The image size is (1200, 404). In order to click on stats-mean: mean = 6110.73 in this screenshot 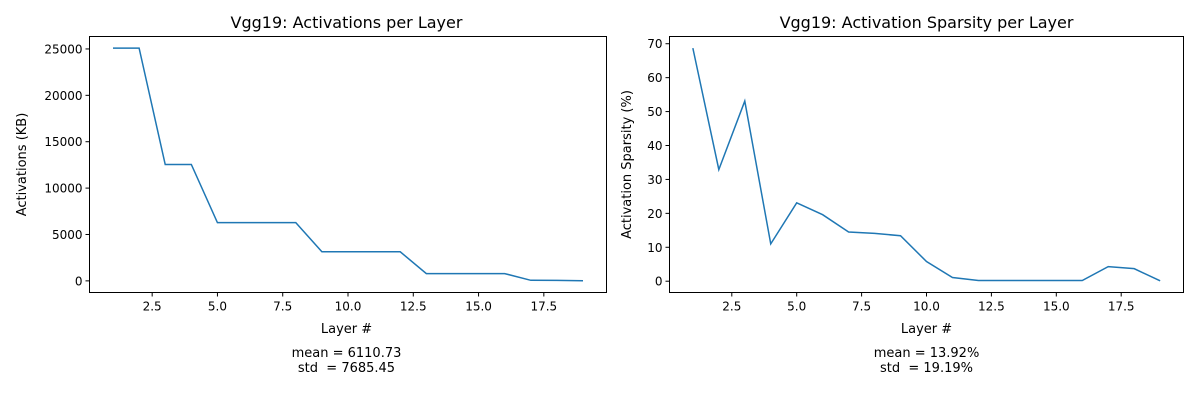, I will do `click(347, 353)`.